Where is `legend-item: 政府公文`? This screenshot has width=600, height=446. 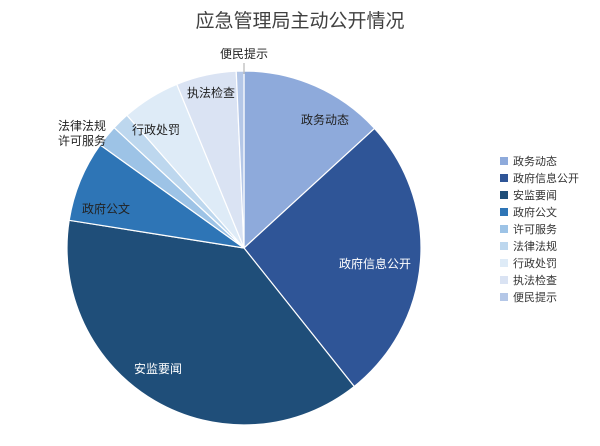
legend-item: 政府公文 is located at coordinates (539, 211).